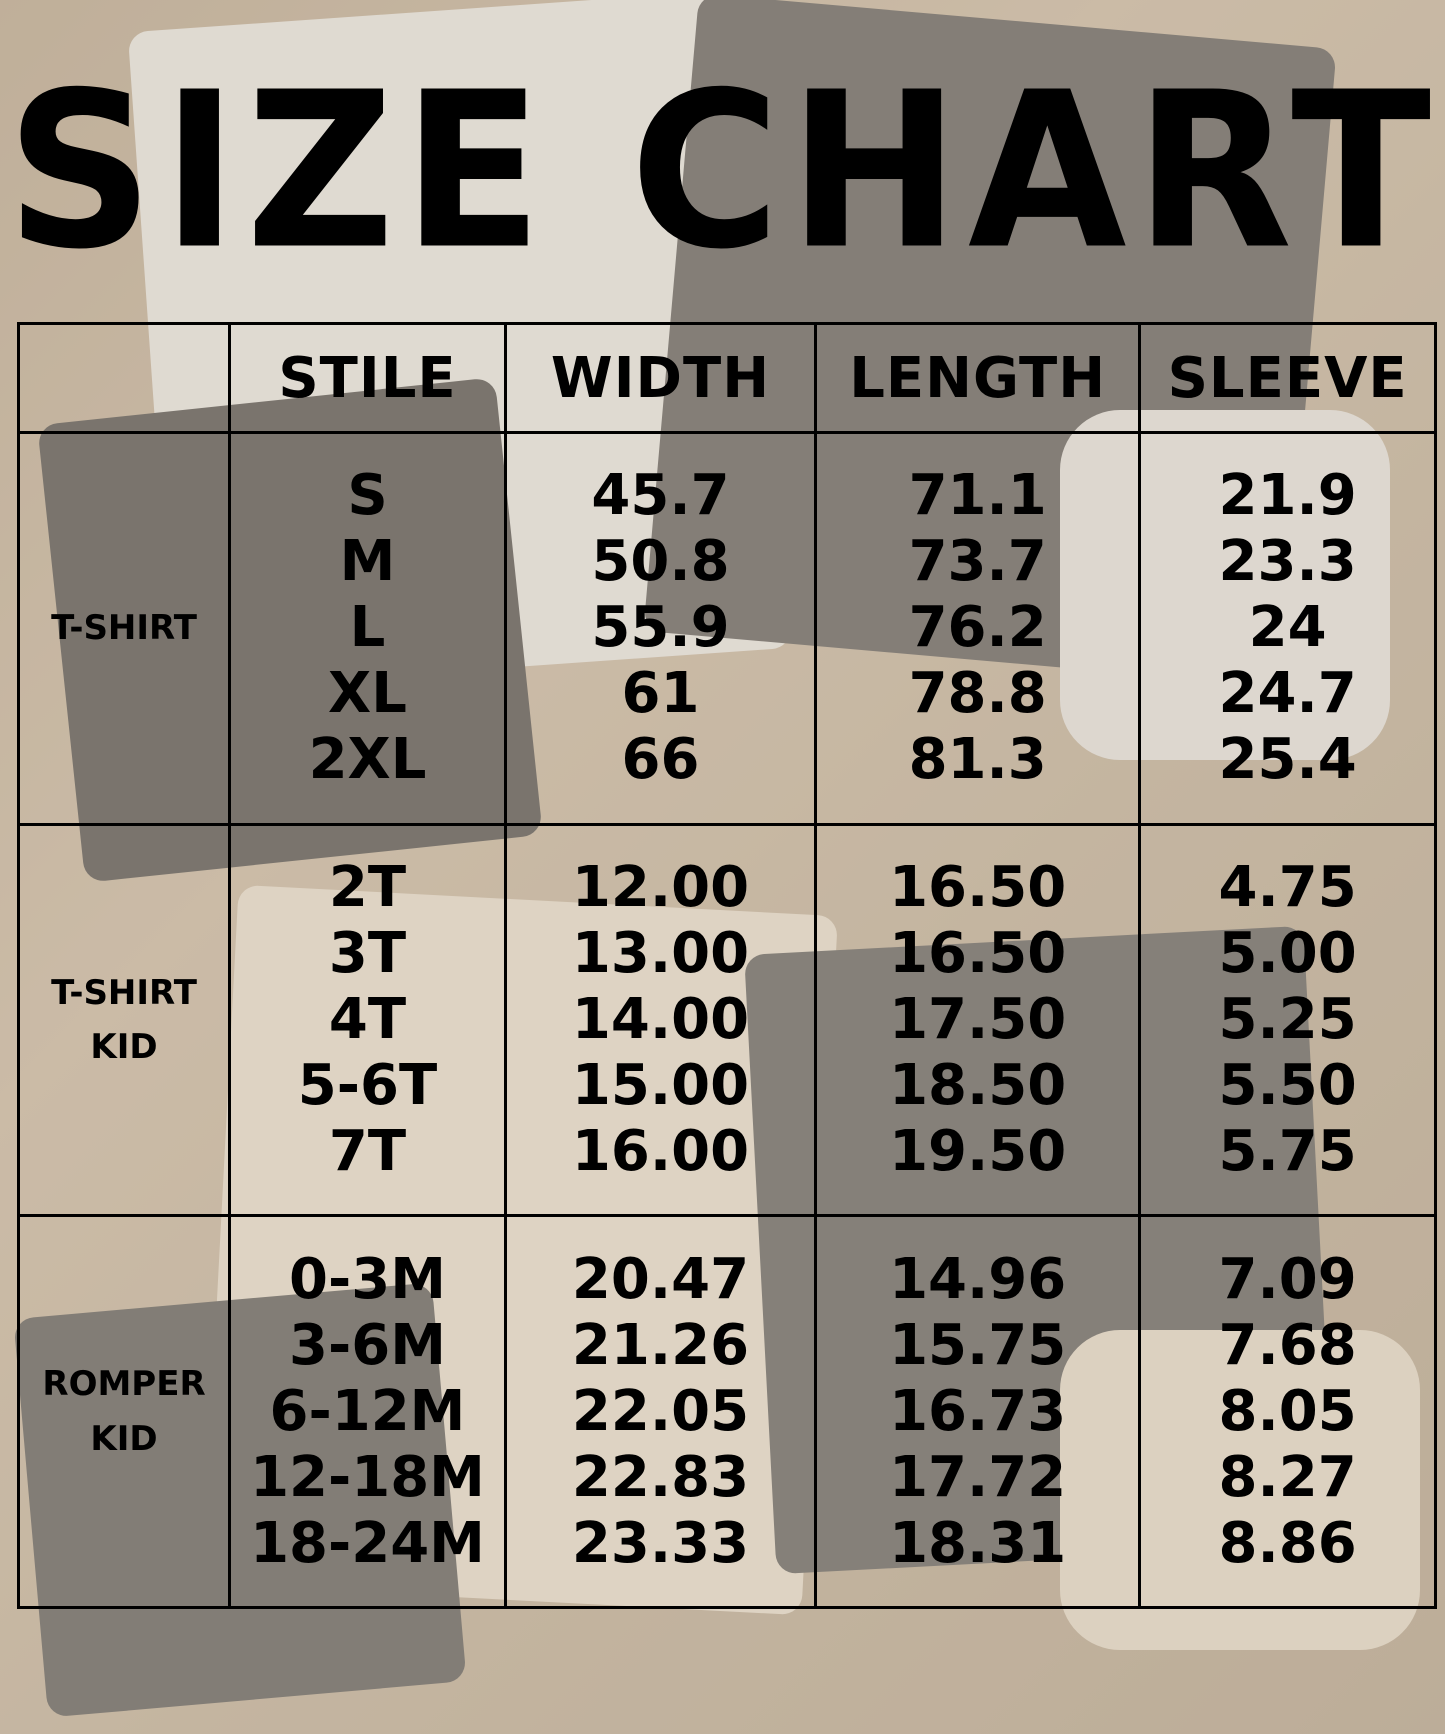 The width and height of the screenshot is (1445, 1734). I want to click on sizes-value: 4T, so click(367, 1019).